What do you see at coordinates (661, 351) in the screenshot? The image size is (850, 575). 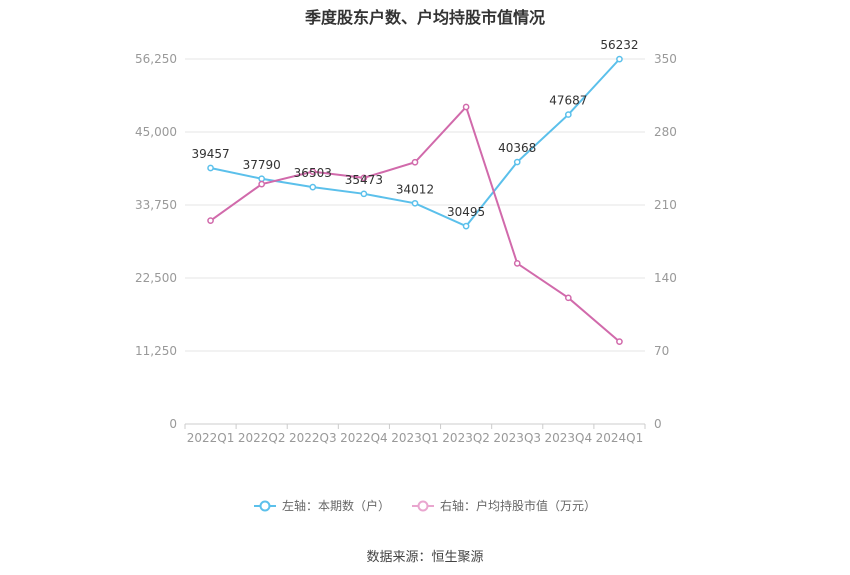 I see `right-tick-label: 70` at bounding box center [661, 351].